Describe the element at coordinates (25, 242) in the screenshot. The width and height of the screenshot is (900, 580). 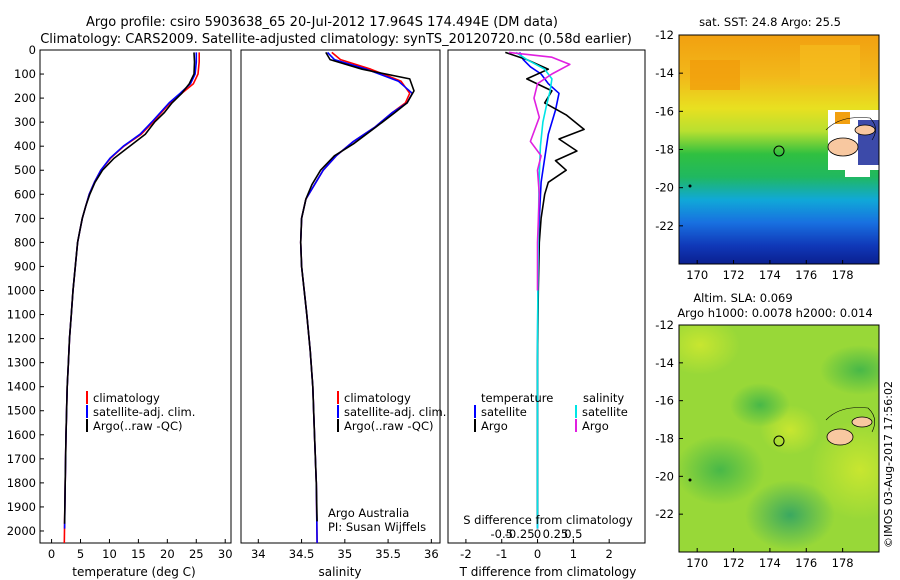
I see `depth-tick-label: 800` at that location.